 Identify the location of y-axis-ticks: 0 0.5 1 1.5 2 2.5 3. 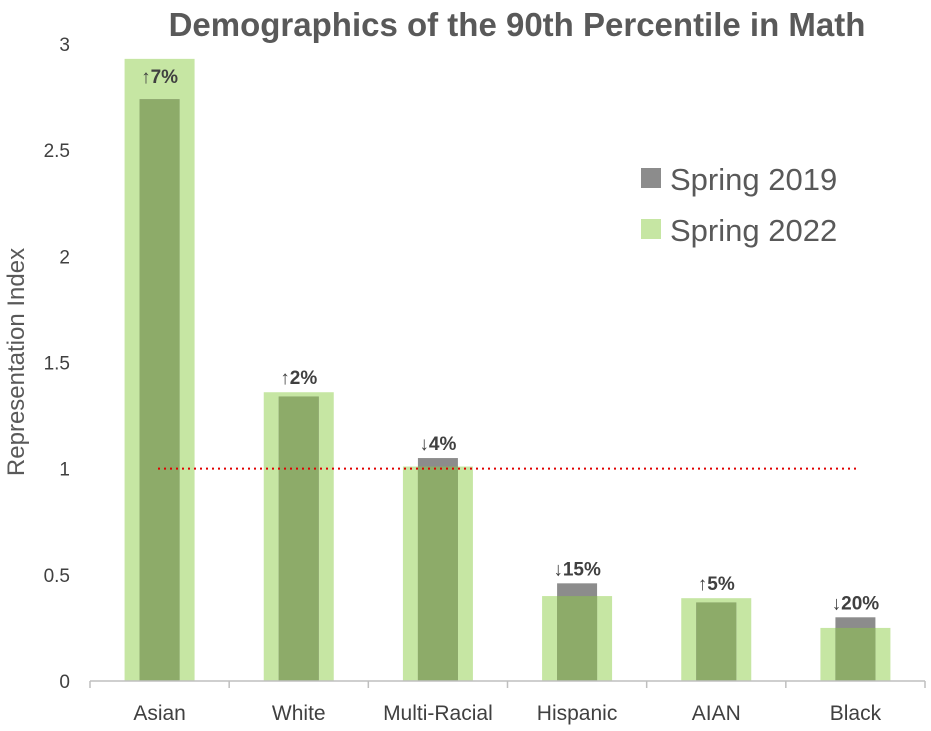
(57, 364).